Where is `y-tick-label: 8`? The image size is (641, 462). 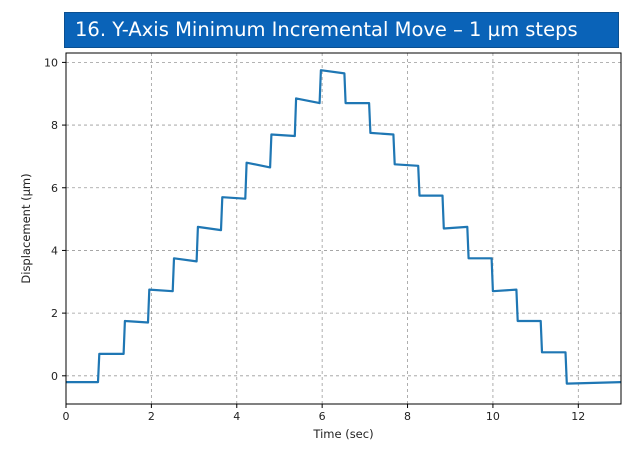 y-tick-label: 8 is located at coordinates (54, 125).